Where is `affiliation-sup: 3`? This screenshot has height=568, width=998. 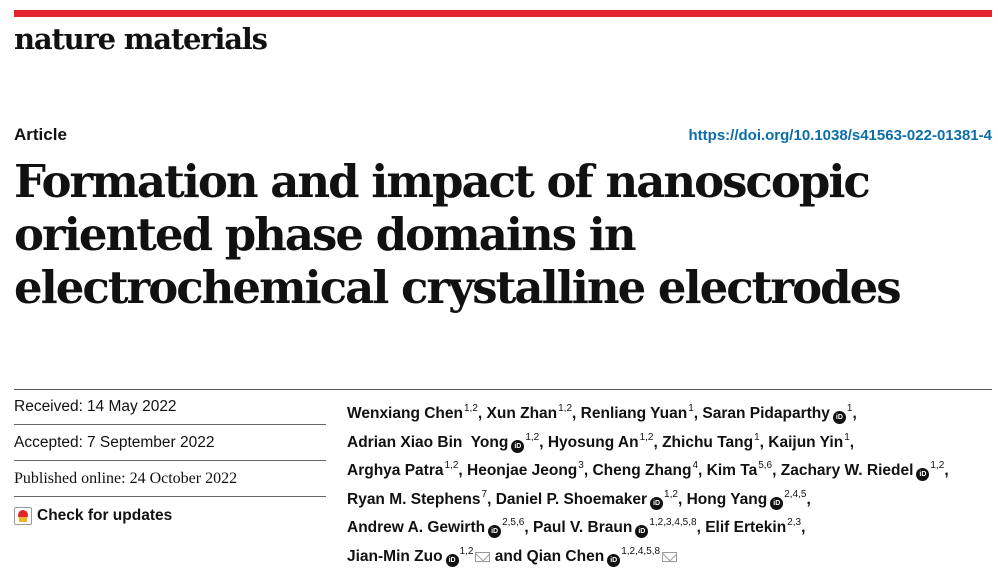
affiliation-sup: 3 is located at coordinates (581, 465).